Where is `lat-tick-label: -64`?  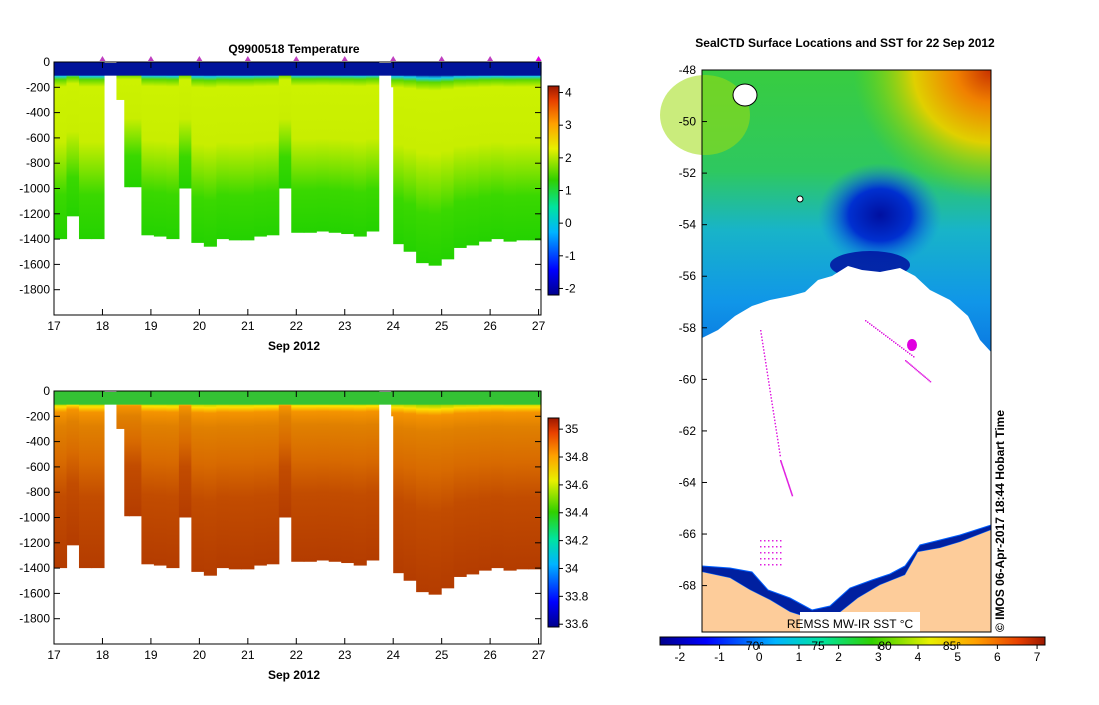
lat-tick-label: -64 is located at coordinates (688, 482).